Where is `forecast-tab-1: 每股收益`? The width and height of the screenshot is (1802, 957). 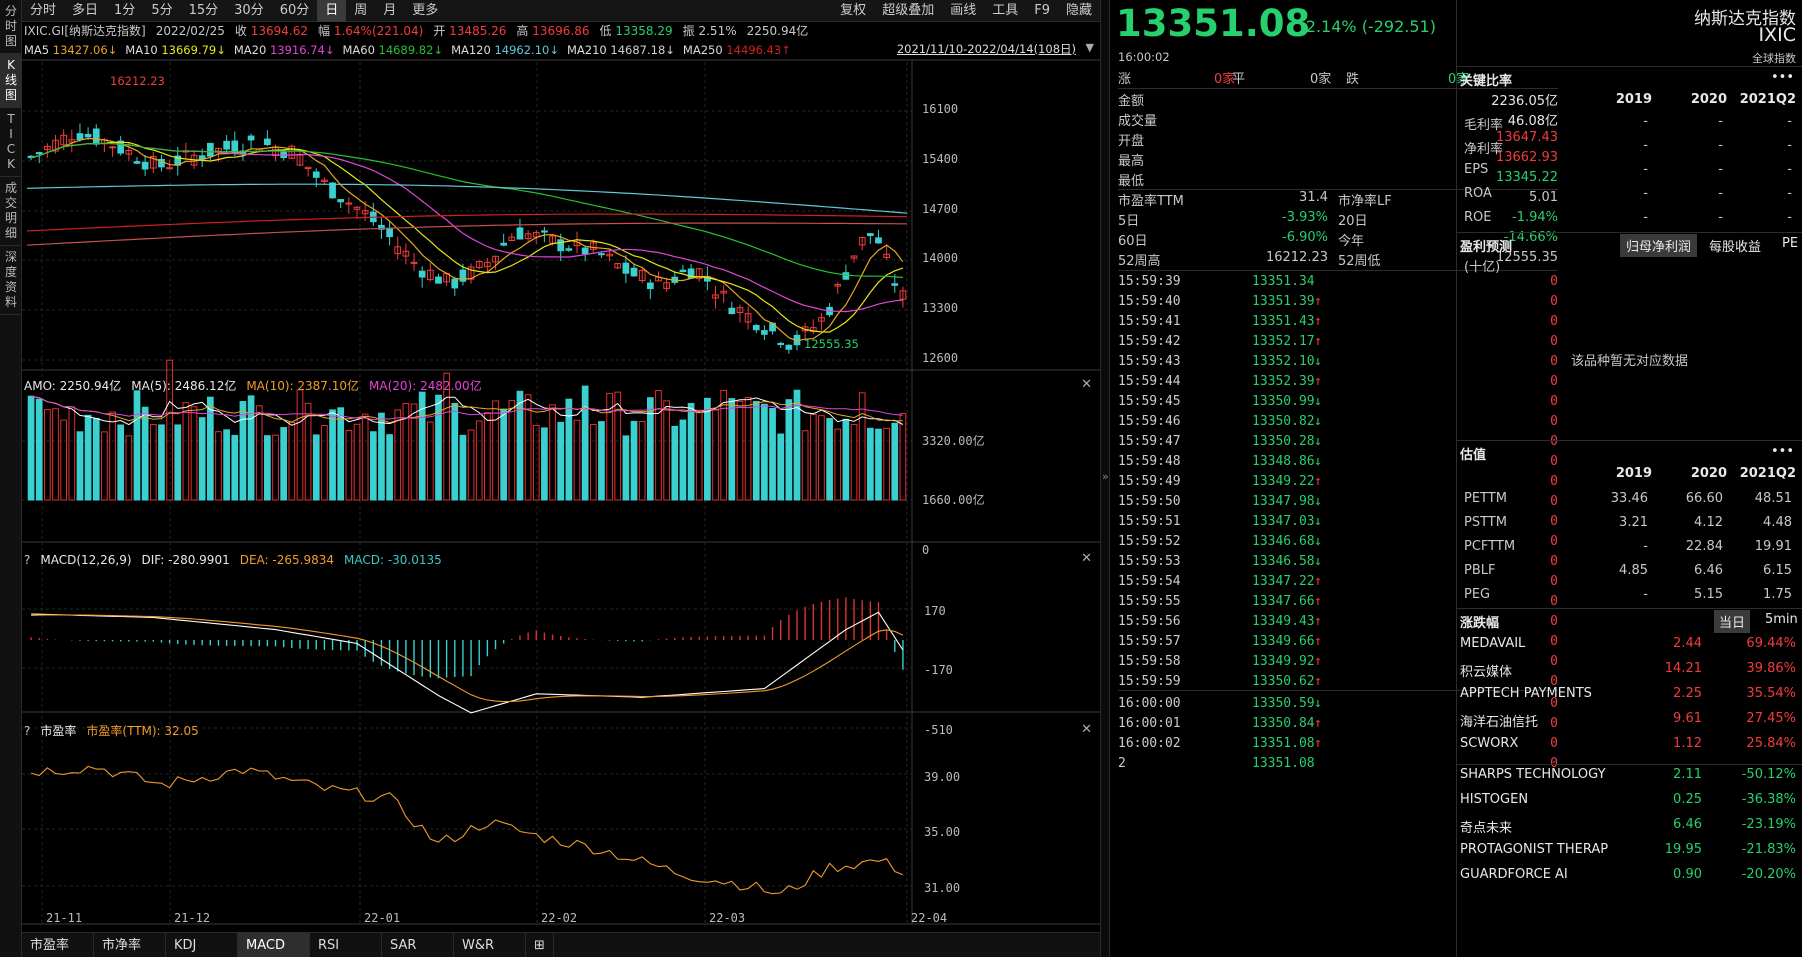 forecast-tab-1: 每股收益 is located at coordinates (1735, 247).